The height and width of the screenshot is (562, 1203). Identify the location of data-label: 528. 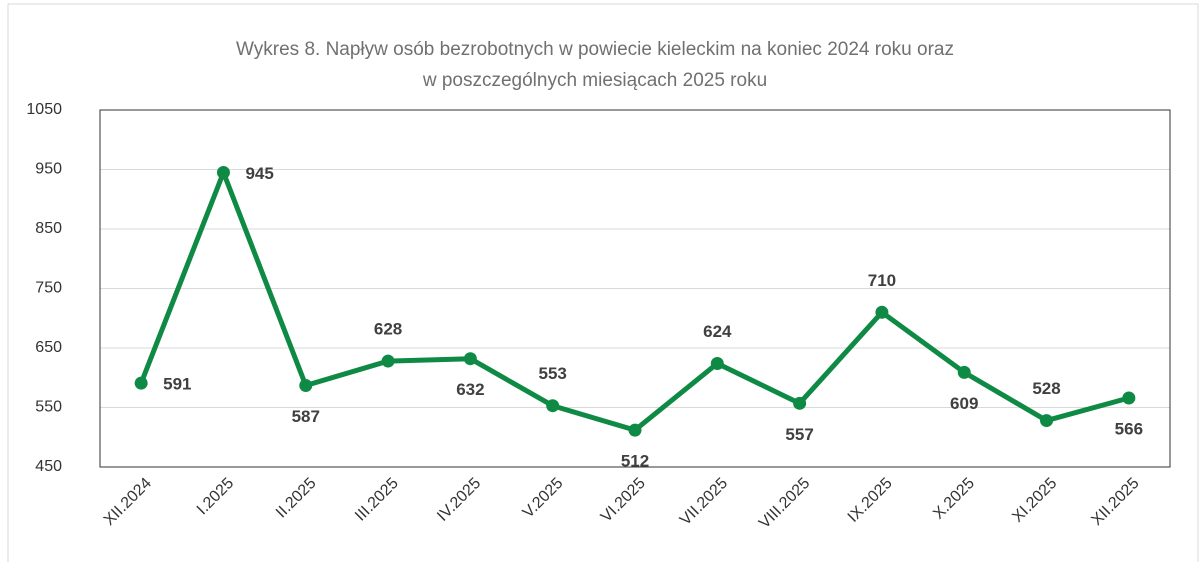
(1046, 388).